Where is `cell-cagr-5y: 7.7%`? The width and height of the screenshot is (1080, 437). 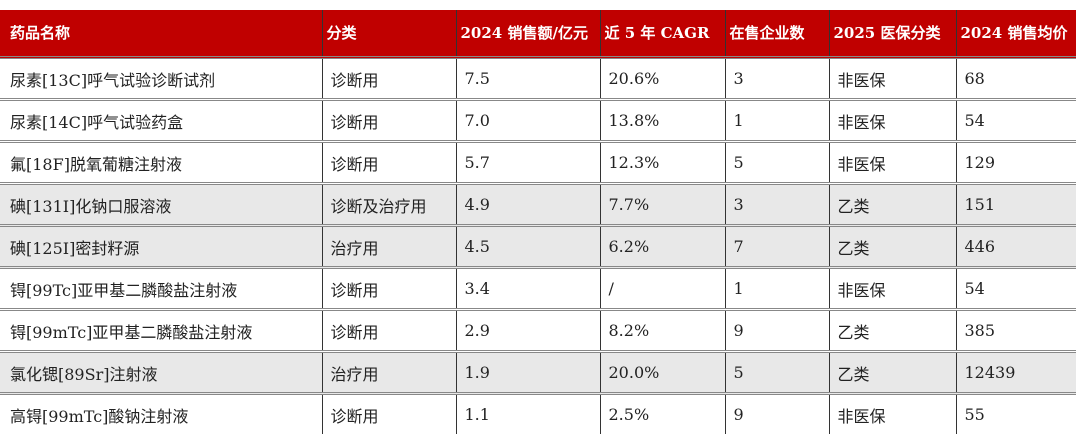 cell-cagr-5y: 7.7% is located at coordinates (662, 204).